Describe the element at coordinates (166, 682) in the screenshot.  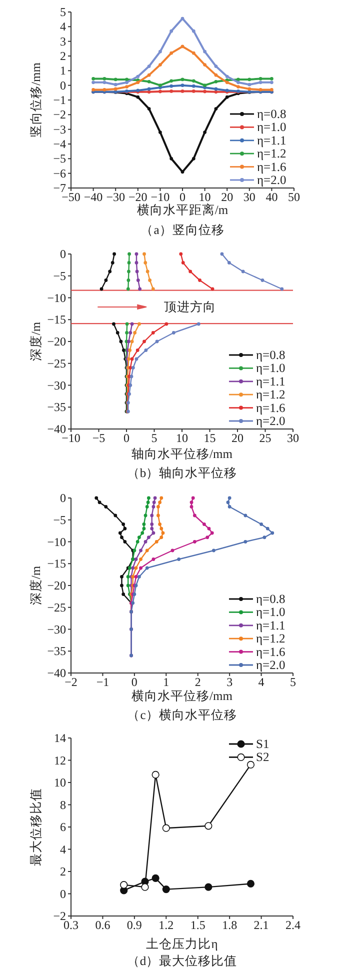
I see `x-tick-label: 1` at that location.